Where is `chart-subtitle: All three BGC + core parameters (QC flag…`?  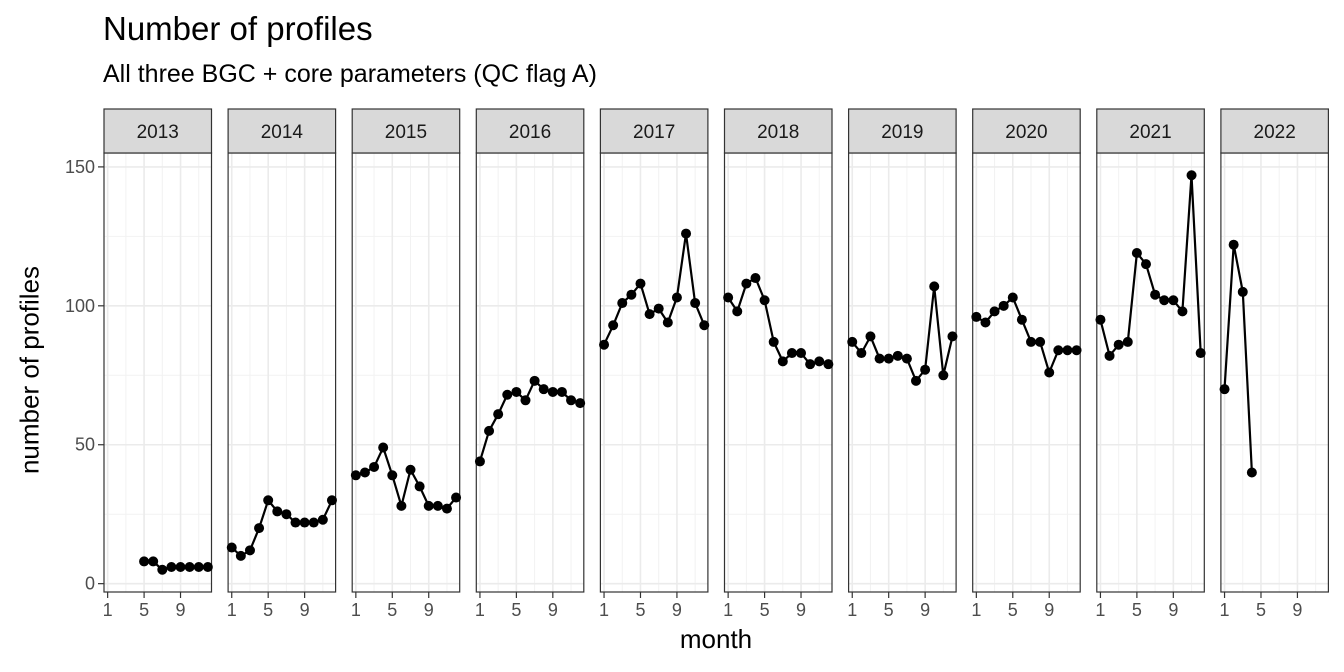
chart-subtitle: All three BGC + core parameters (QC flag… is located at coordinates (350, 74).